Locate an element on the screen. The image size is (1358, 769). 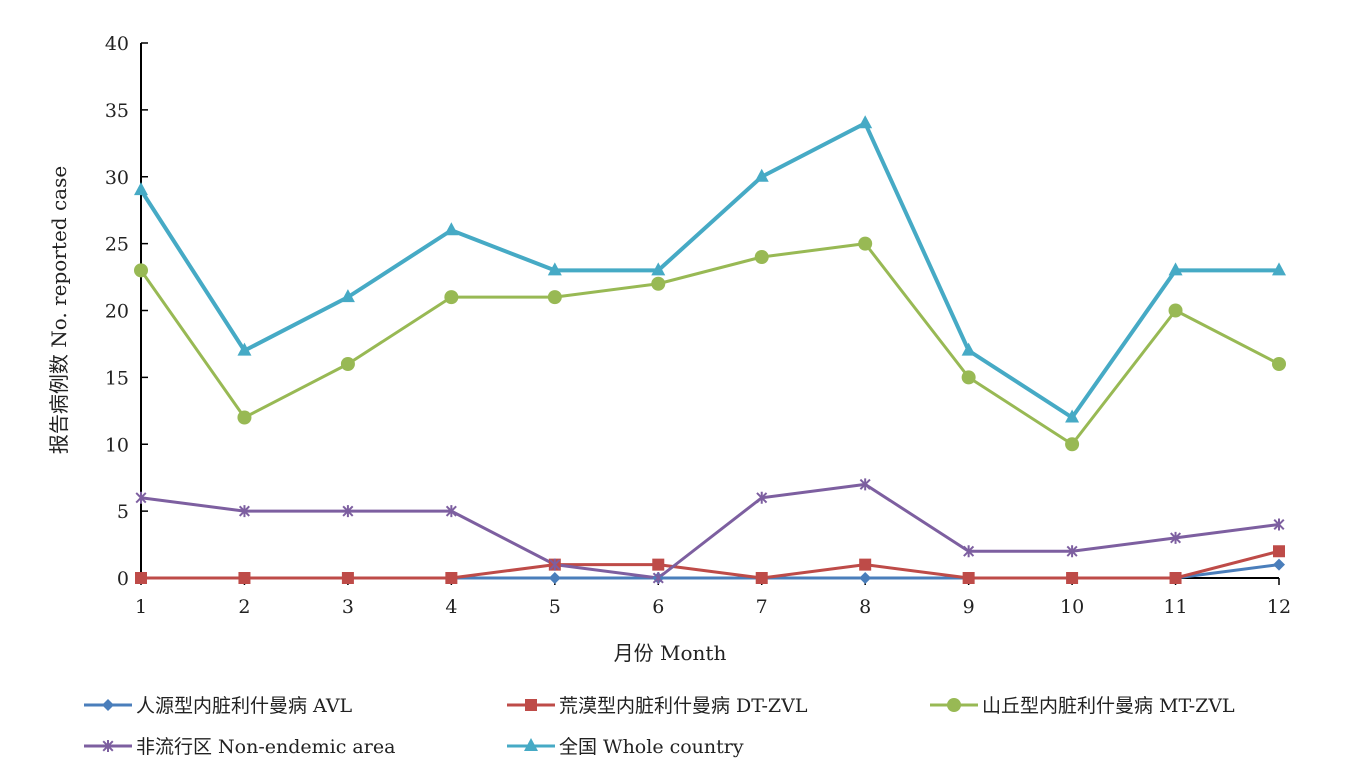
y-tick-label: 40 is located at coordinates (117, 44).